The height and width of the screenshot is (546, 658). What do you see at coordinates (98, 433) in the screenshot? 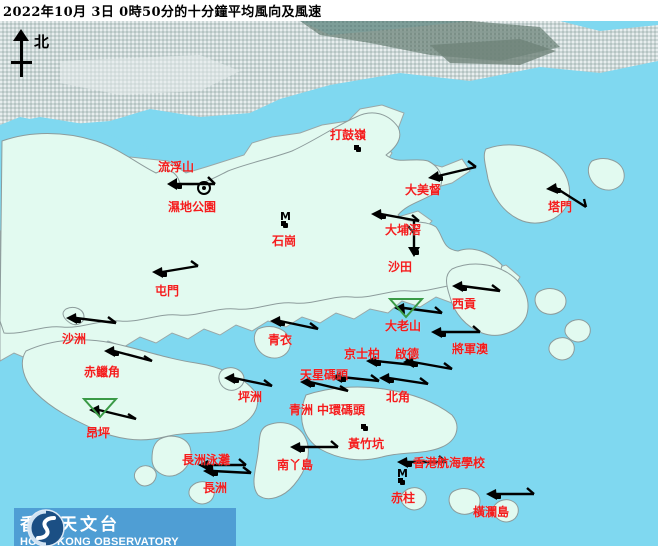
I see `station-label: 昂坪` at bounding box center [98, 433].